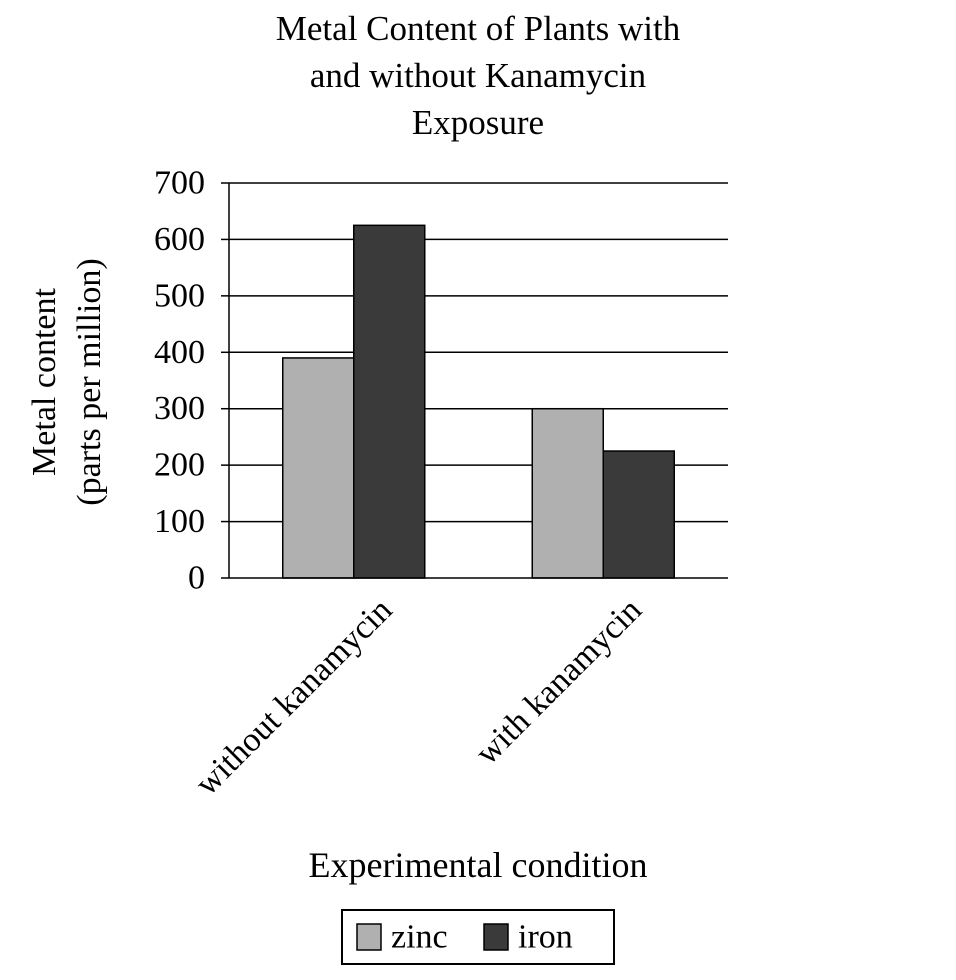 The height and width of the screenshot is (980, 956). Describe the element at coordinates (478, 865) in the screenshot. I see `x-axis-label: Experimental condition` at that location.